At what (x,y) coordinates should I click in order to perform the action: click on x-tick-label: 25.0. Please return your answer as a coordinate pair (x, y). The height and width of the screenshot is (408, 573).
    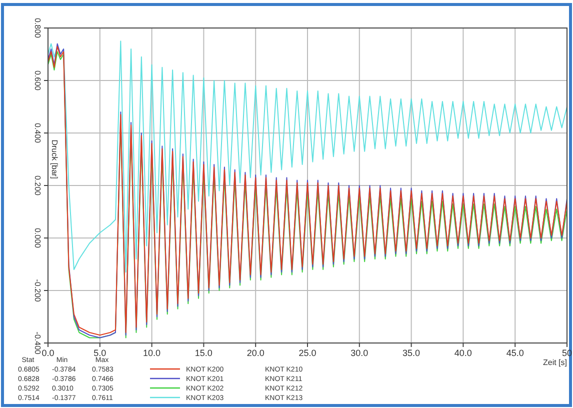
    Looking at the image, I should click on (307, 353).